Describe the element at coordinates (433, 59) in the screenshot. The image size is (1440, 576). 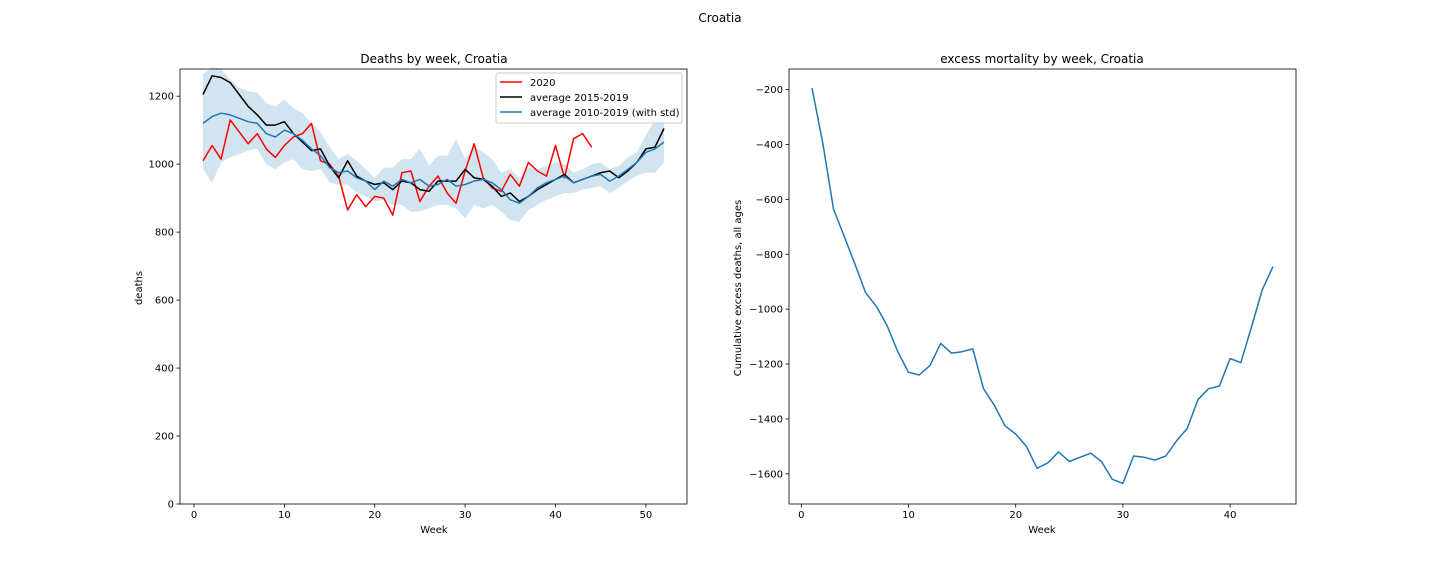
I see `deaths-chart-title: Deaths by week, Croatia` at that location.